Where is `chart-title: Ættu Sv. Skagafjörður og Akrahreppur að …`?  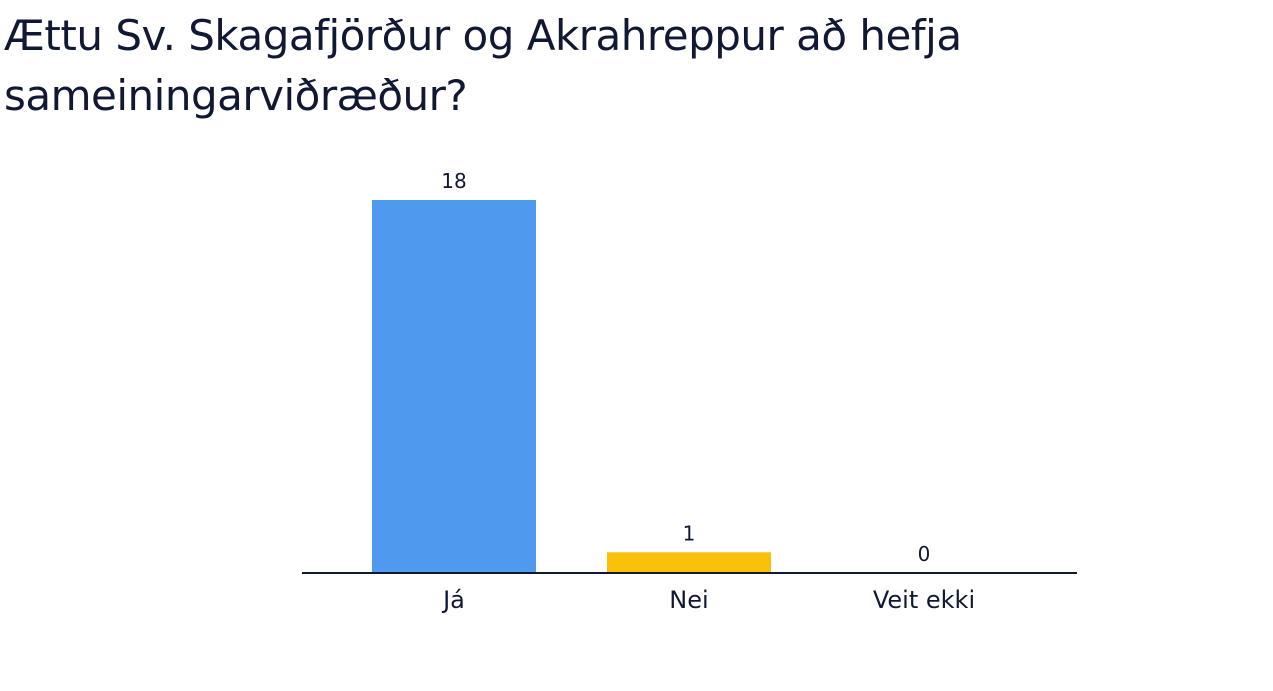 chart-title: Ættu Sv. Skagafjörður og Akrahreppur að … is located at coordinates (483, 65).